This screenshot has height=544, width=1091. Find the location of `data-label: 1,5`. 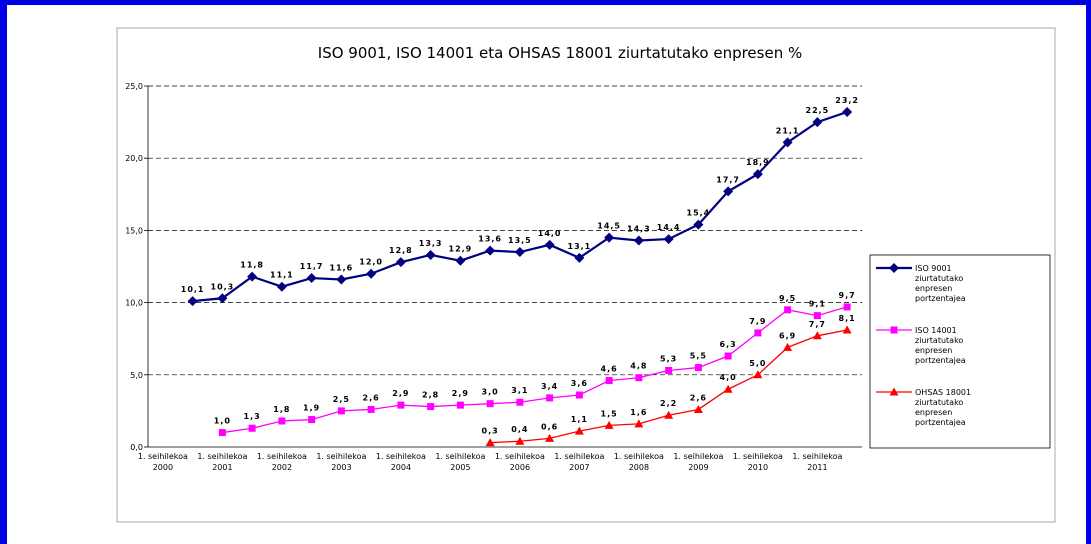

data-label: 1,5 is located at coordinates (609, 413).